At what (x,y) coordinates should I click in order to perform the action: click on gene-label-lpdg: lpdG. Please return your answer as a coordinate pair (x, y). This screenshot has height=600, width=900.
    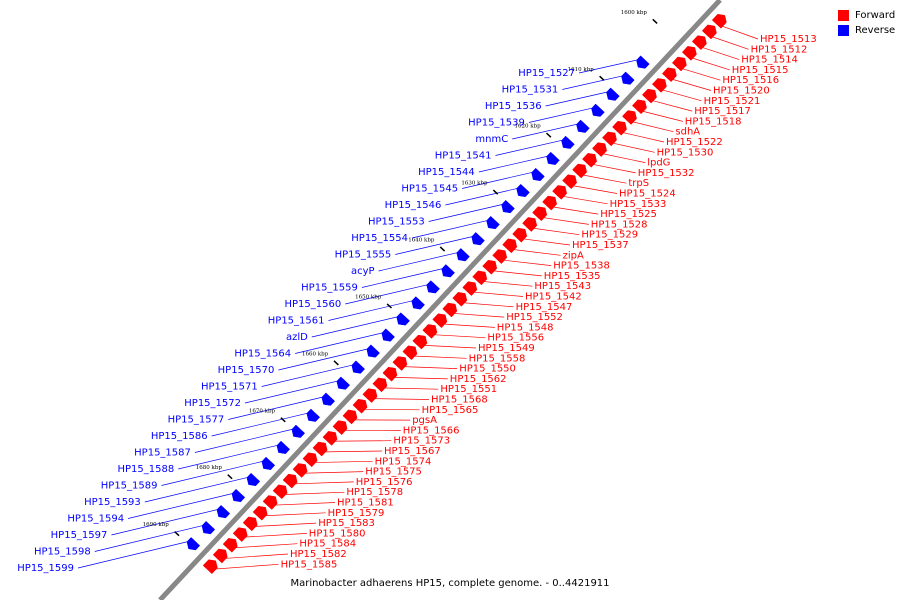
    Looking at the image, I should click on (658, 163).